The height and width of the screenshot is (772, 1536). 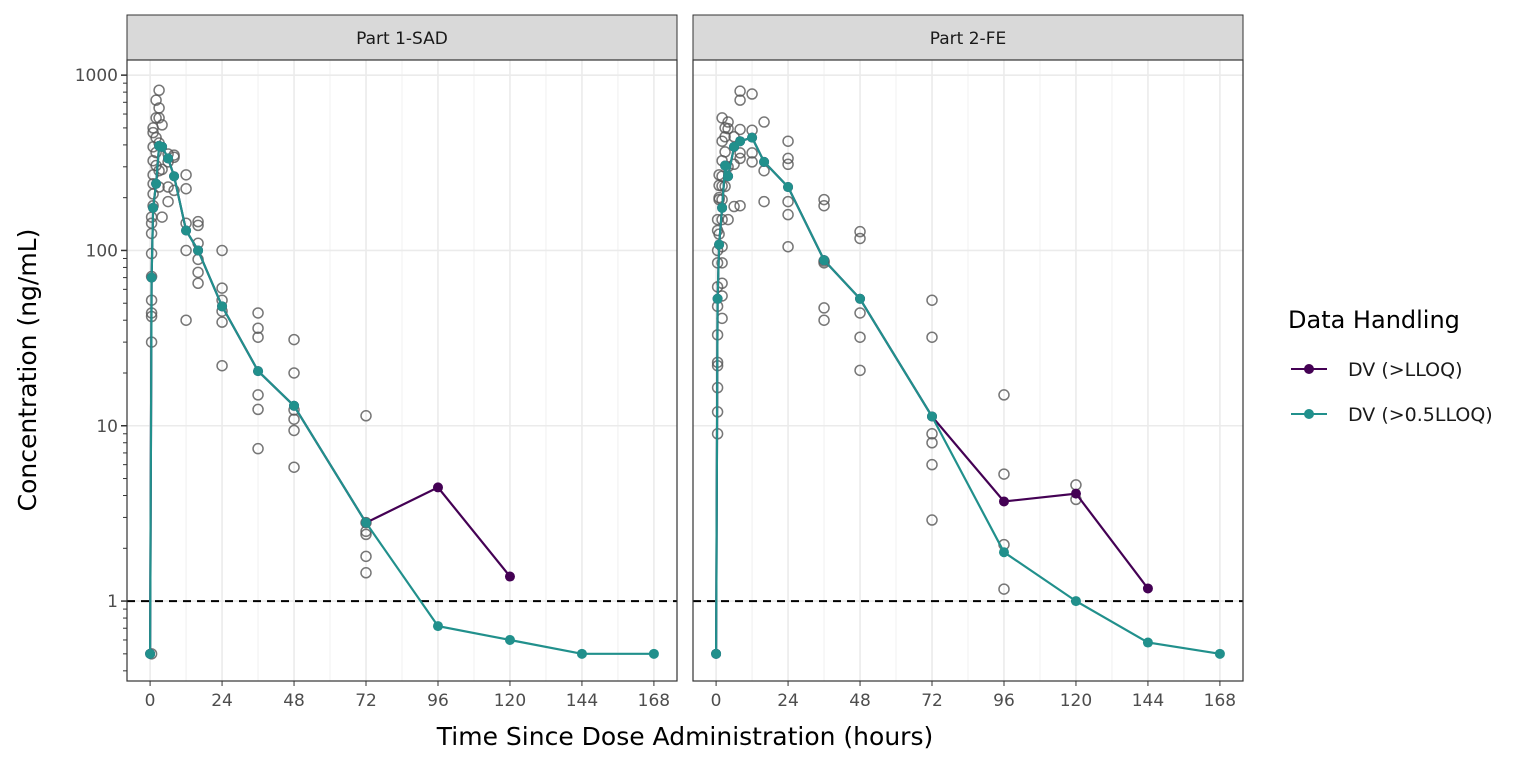 I want to click on legend: Data Handling DV (>LLOQ) DV (>0.5LLOQ), so click(x=1390, y=366).